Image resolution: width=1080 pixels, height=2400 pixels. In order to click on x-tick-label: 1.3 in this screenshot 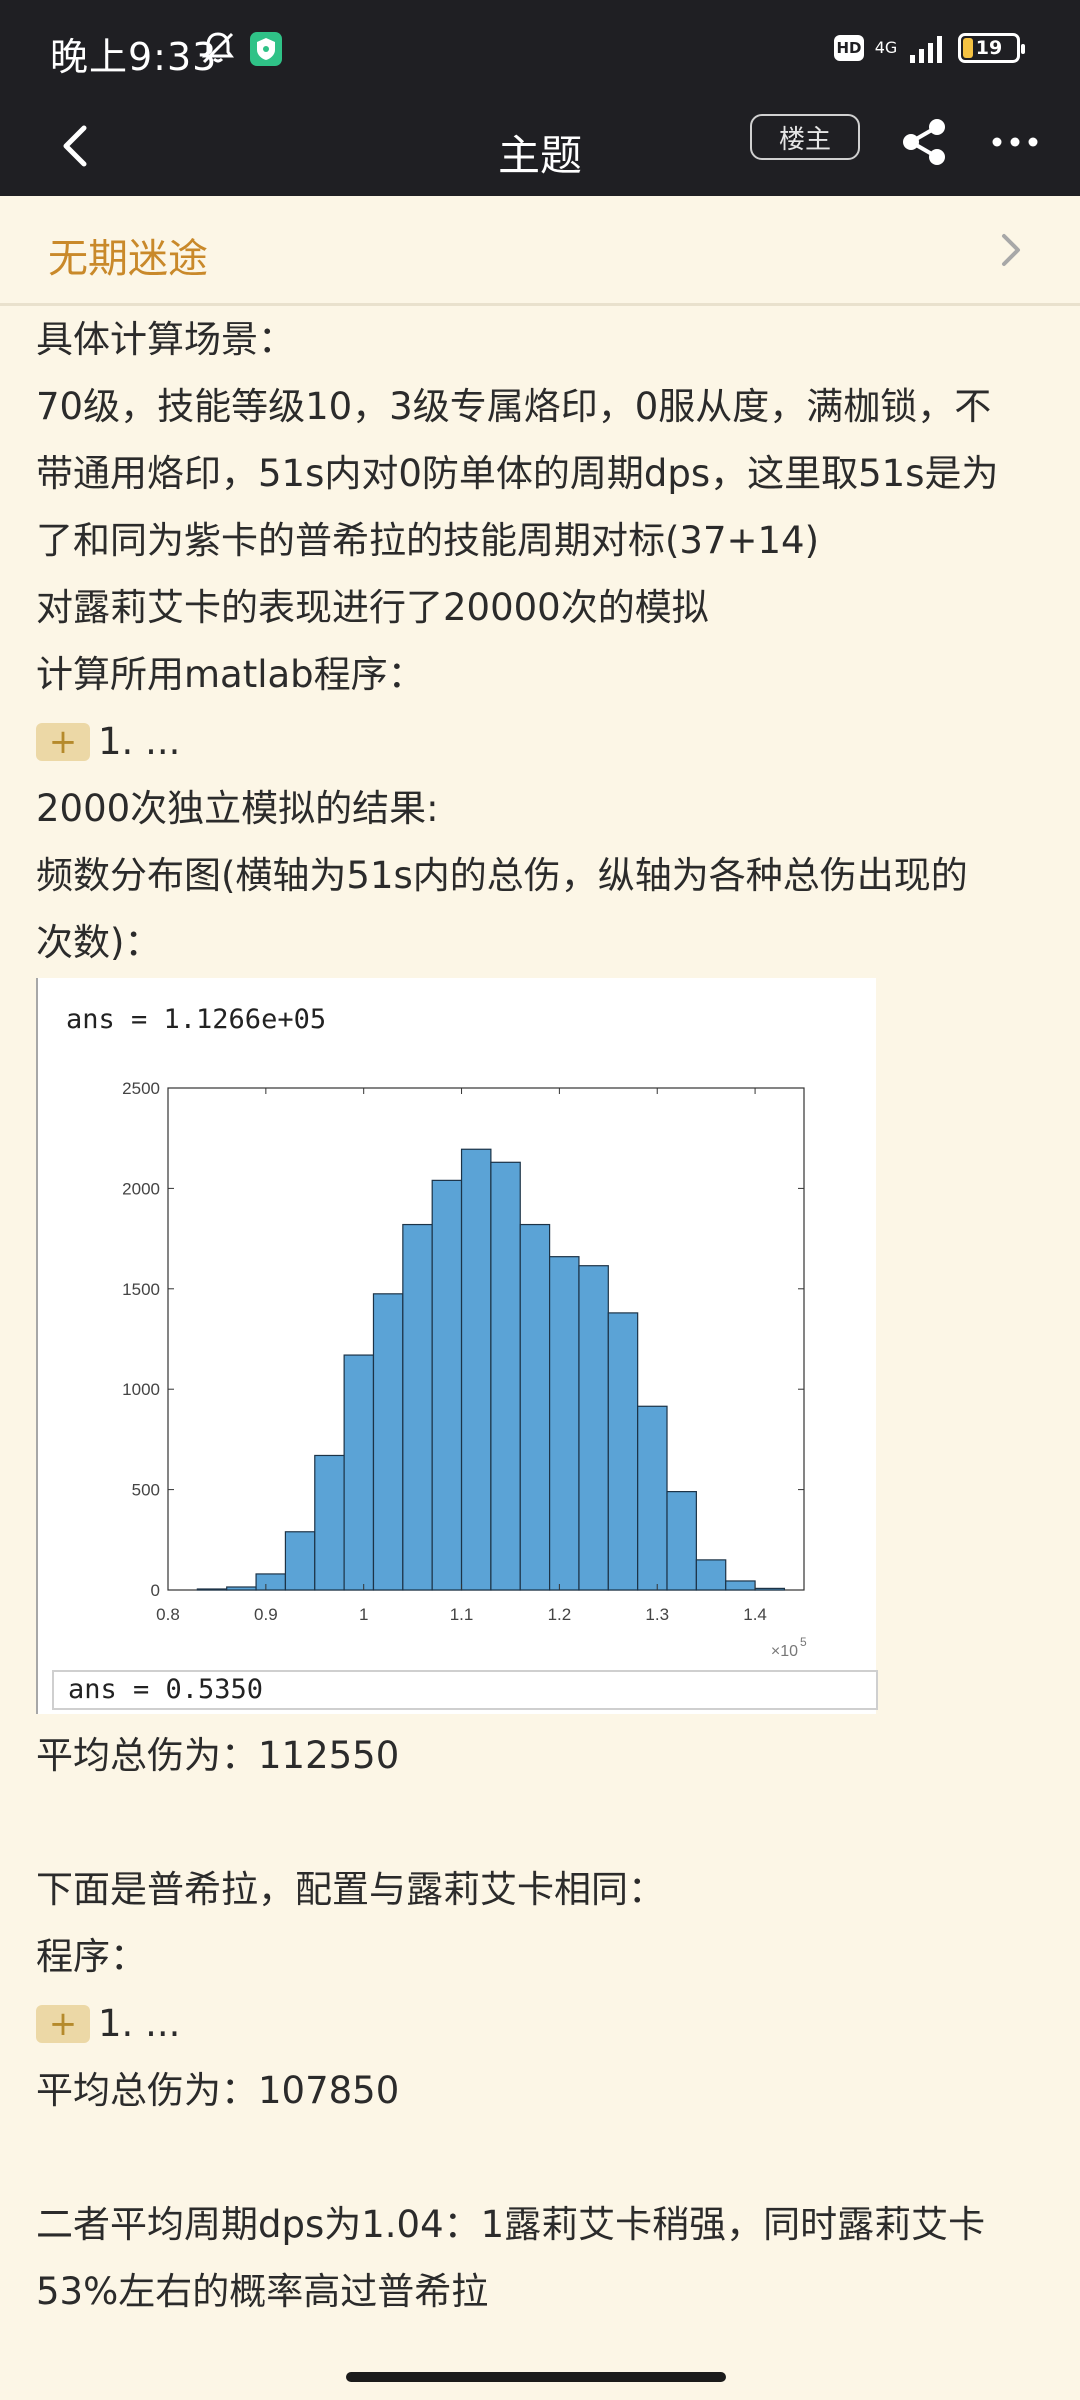, I will do `click(657, 1614)`.